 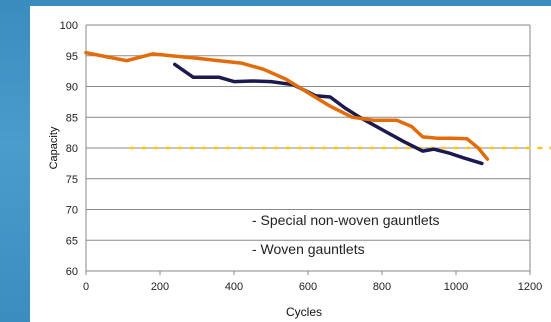 I want to click on x-tick-label: 1000, so click(x=456, y=287).